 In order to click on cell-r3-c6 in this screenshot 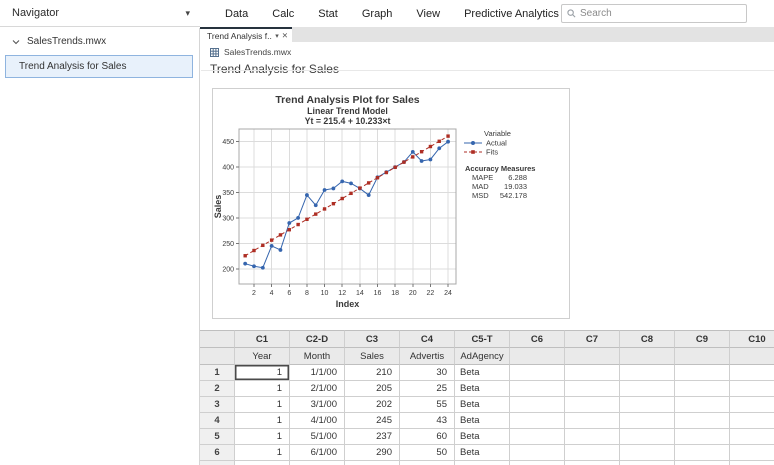, I will do `click(537, 405)`.